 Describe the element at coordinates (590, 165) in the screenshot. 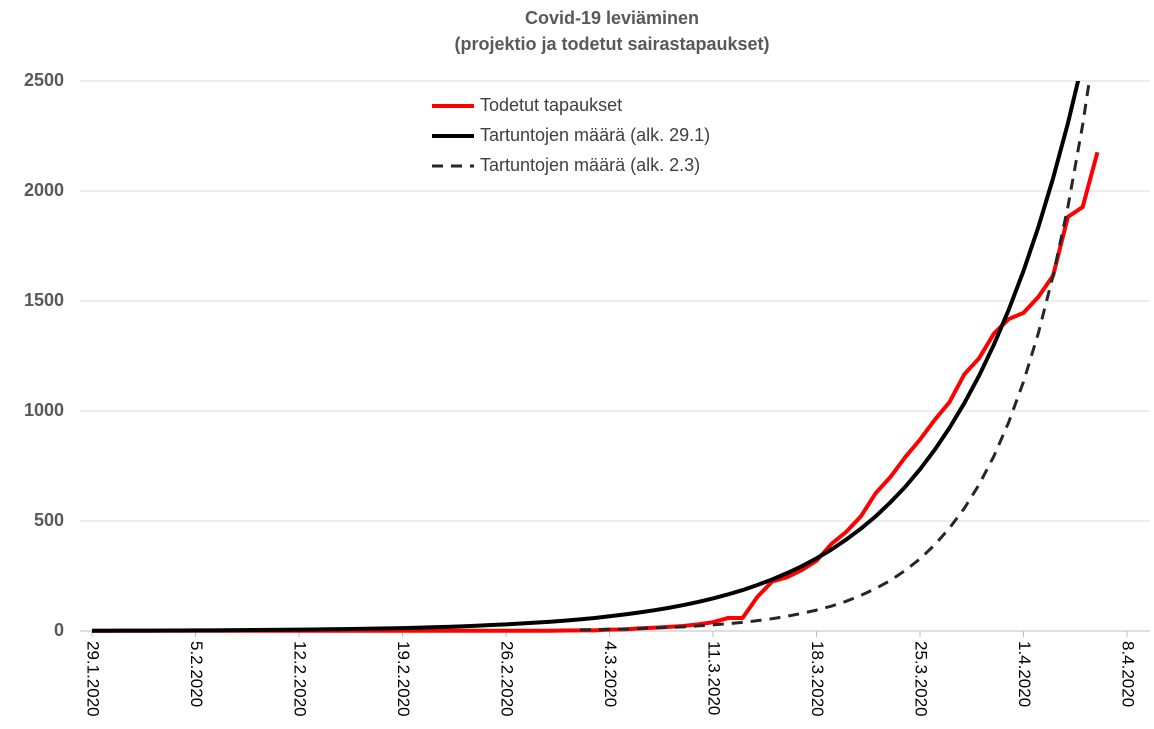

I see `legend-label: Tartuntojen määrä (alk. 2.3)` at that location.